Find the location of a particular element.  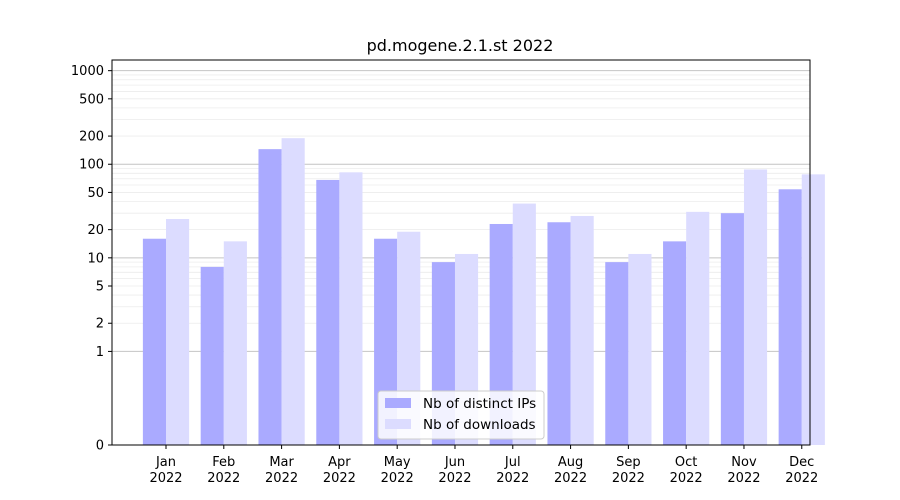

y-tick-label: 5 is located at coordinates (100, 287).